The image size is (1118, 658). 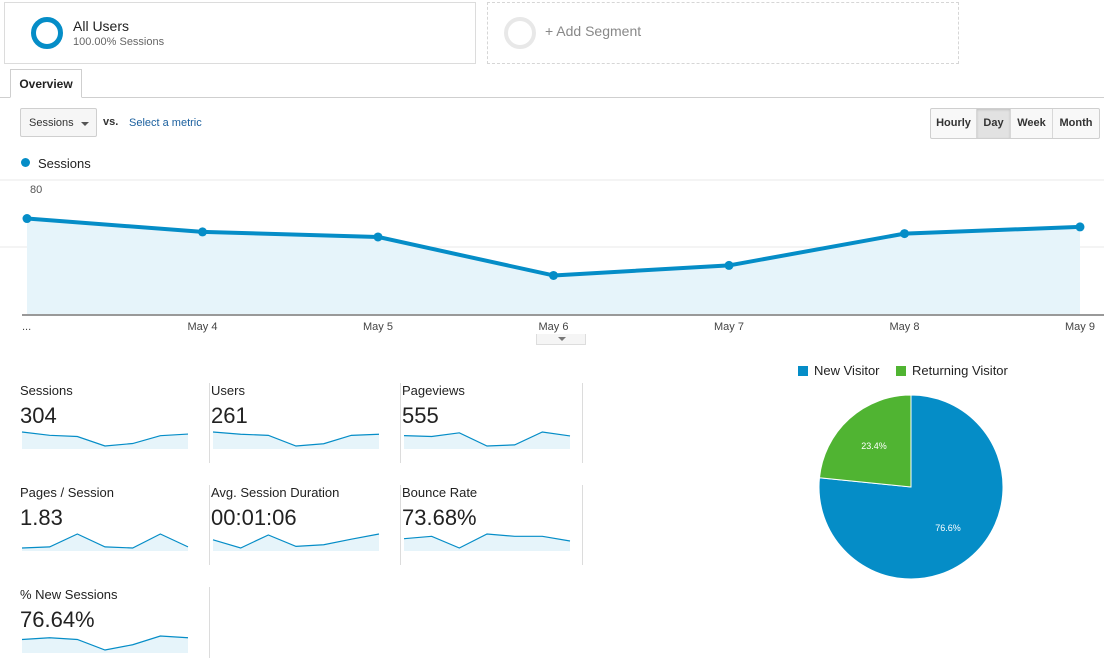 I want to click on x-tick-label: May 5, so click(x=378, y=327).